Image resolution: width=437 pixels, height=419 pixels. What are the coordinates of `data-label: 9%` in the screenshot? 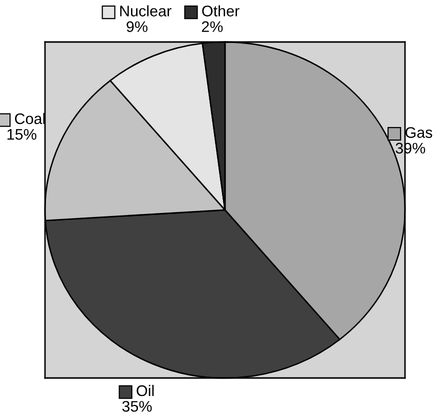 It's located at (137, 26).